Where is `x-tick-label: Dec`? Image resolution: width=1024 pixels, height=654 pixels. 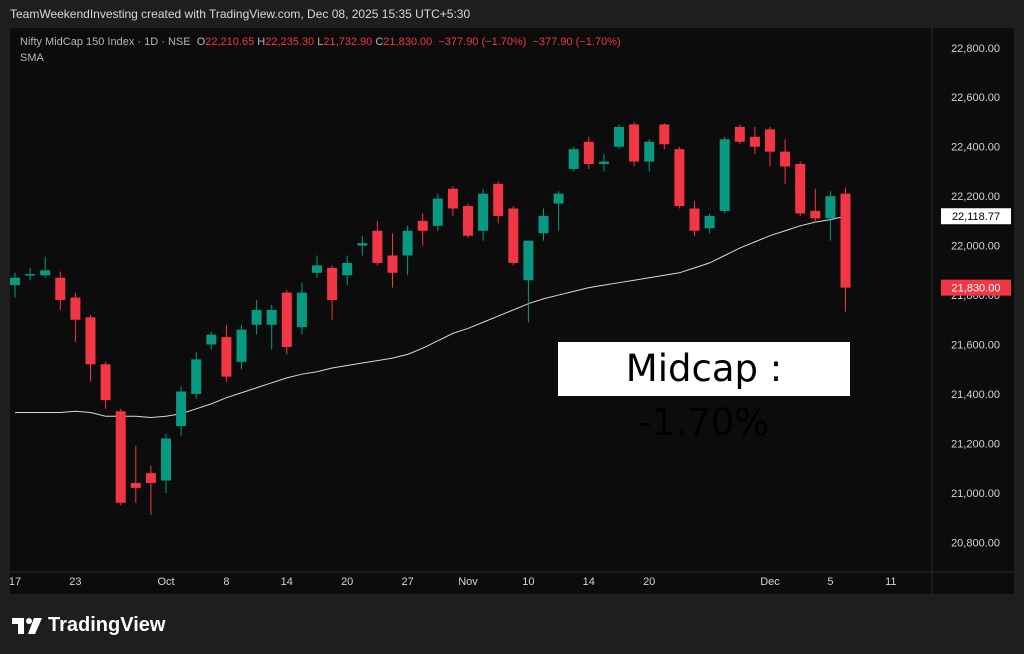
x-tick-label: Dec is located at coordinates (770, 582).